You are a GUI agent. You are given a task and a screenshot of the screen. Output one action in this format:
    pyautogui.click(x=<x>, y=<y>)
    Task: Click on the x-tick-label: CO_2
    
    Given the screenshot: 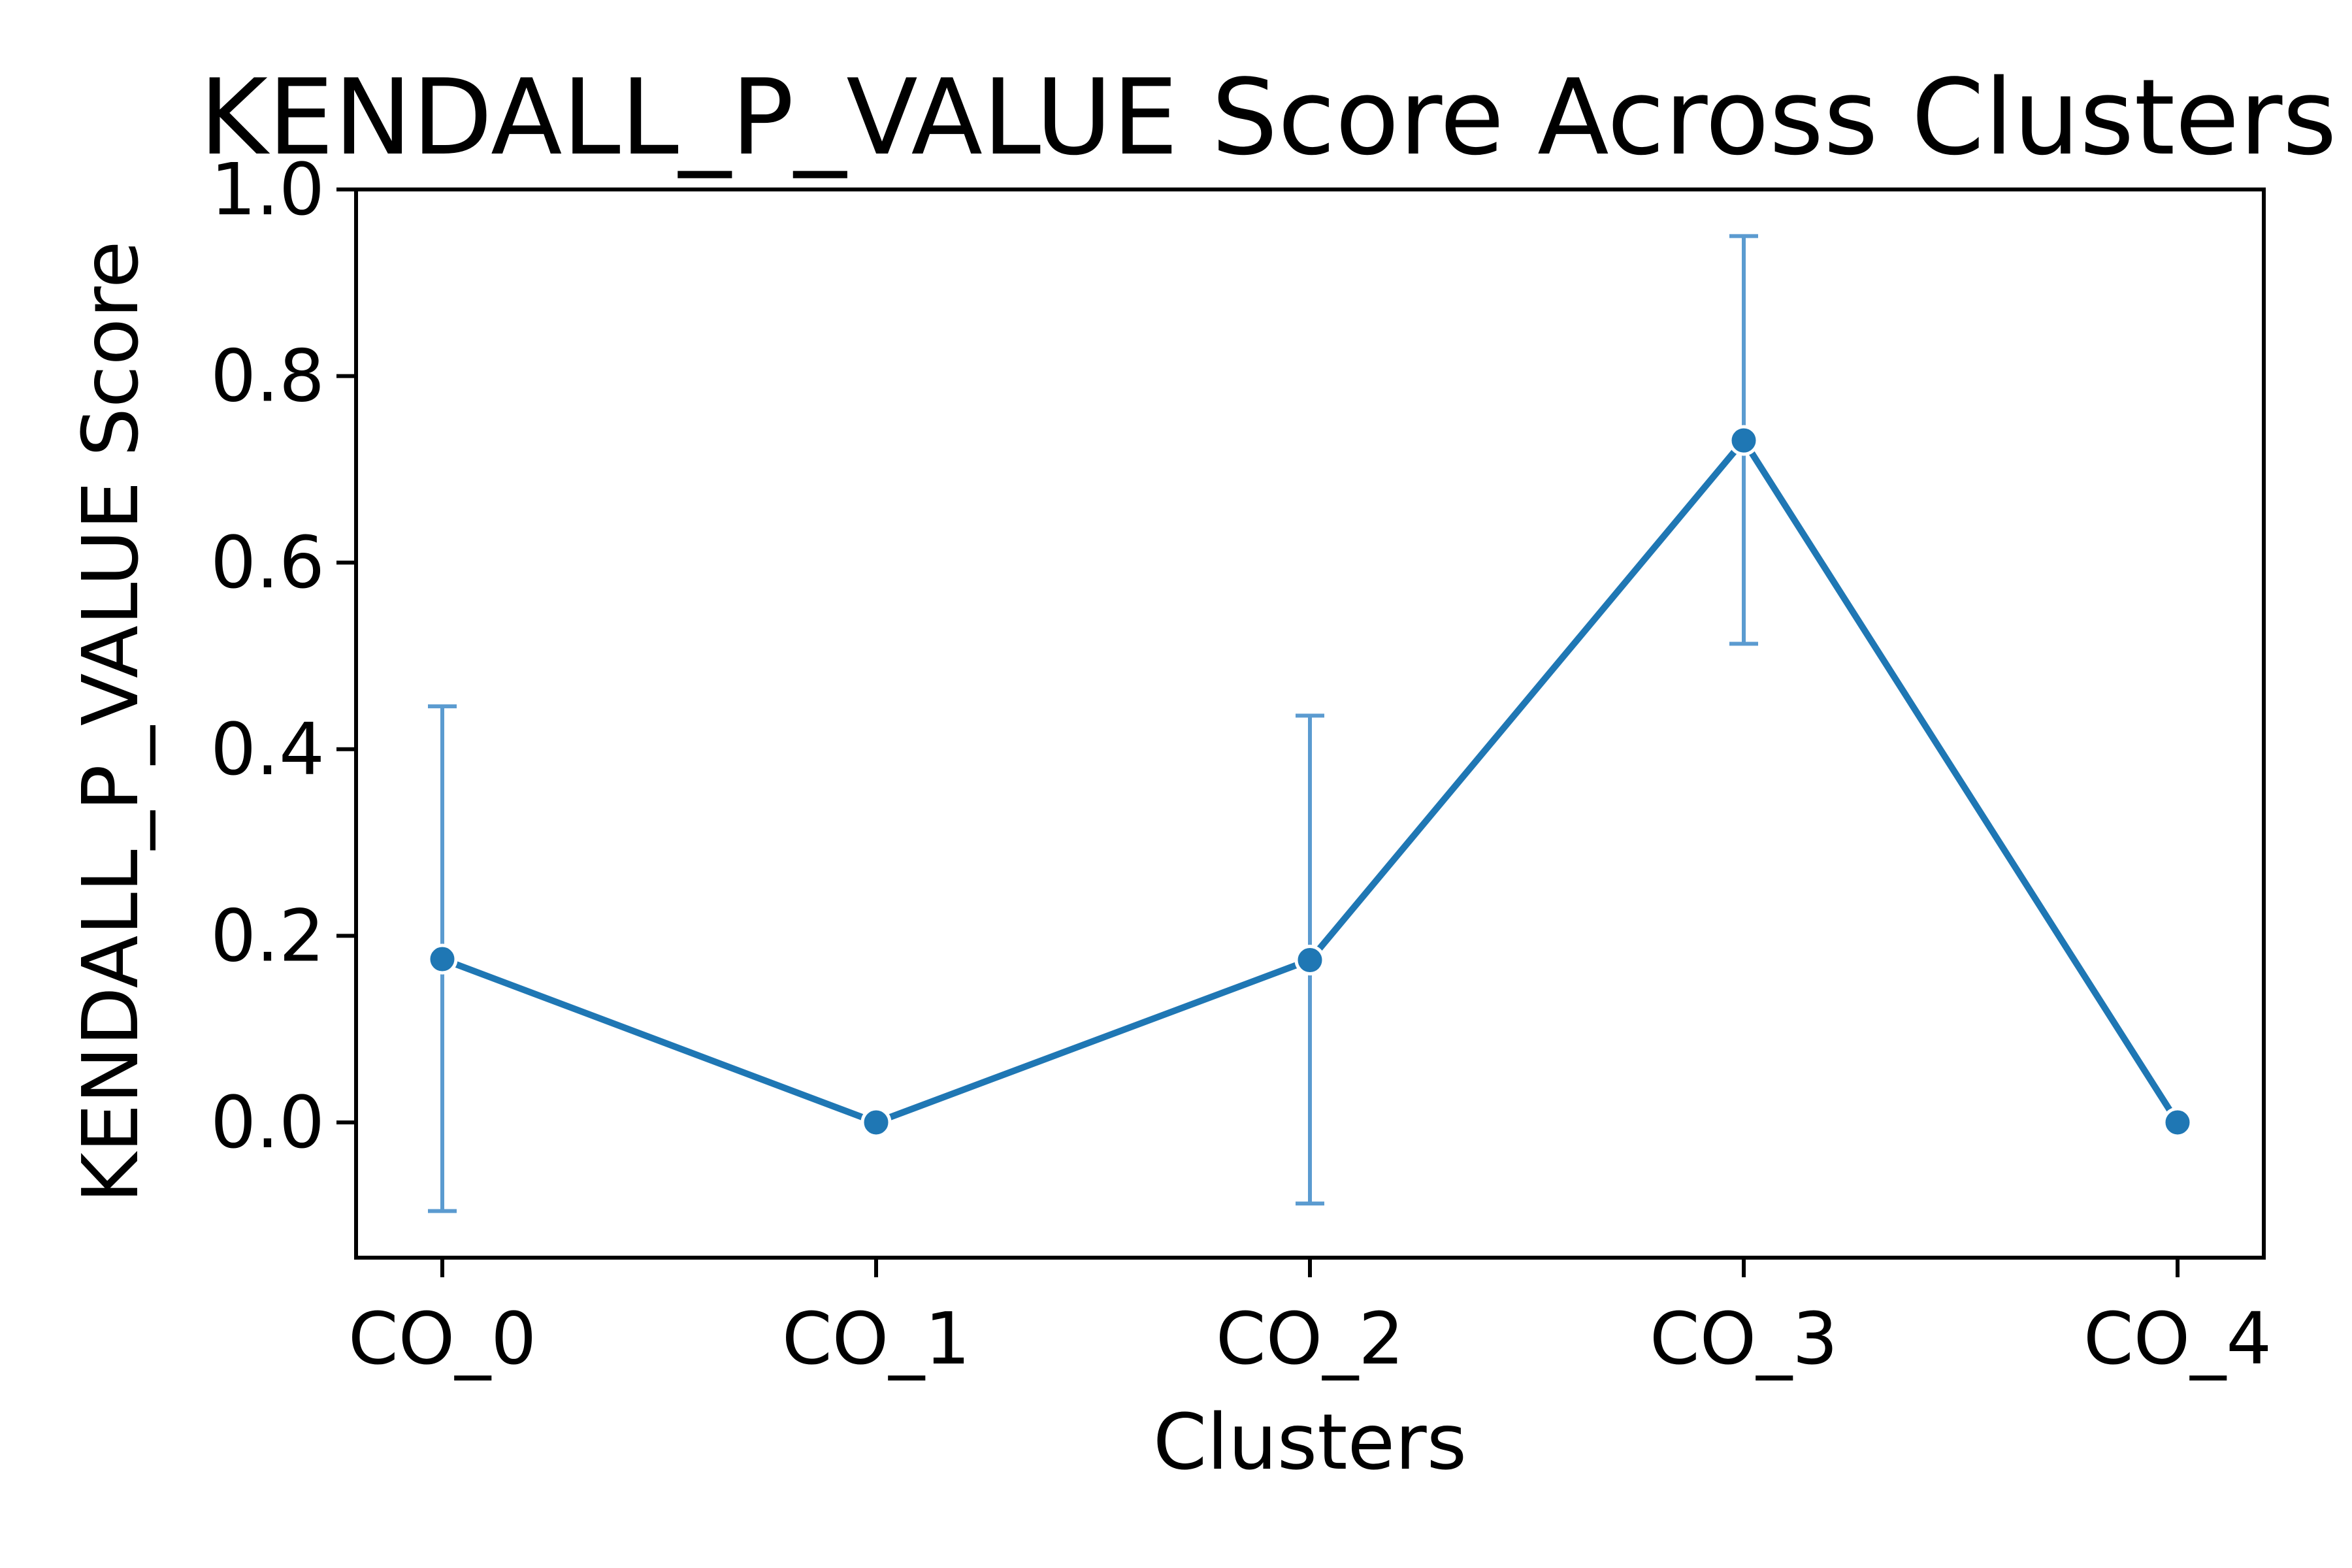 What is the action you would take?
    pyautogui.click(x=1310, y=1338)
    